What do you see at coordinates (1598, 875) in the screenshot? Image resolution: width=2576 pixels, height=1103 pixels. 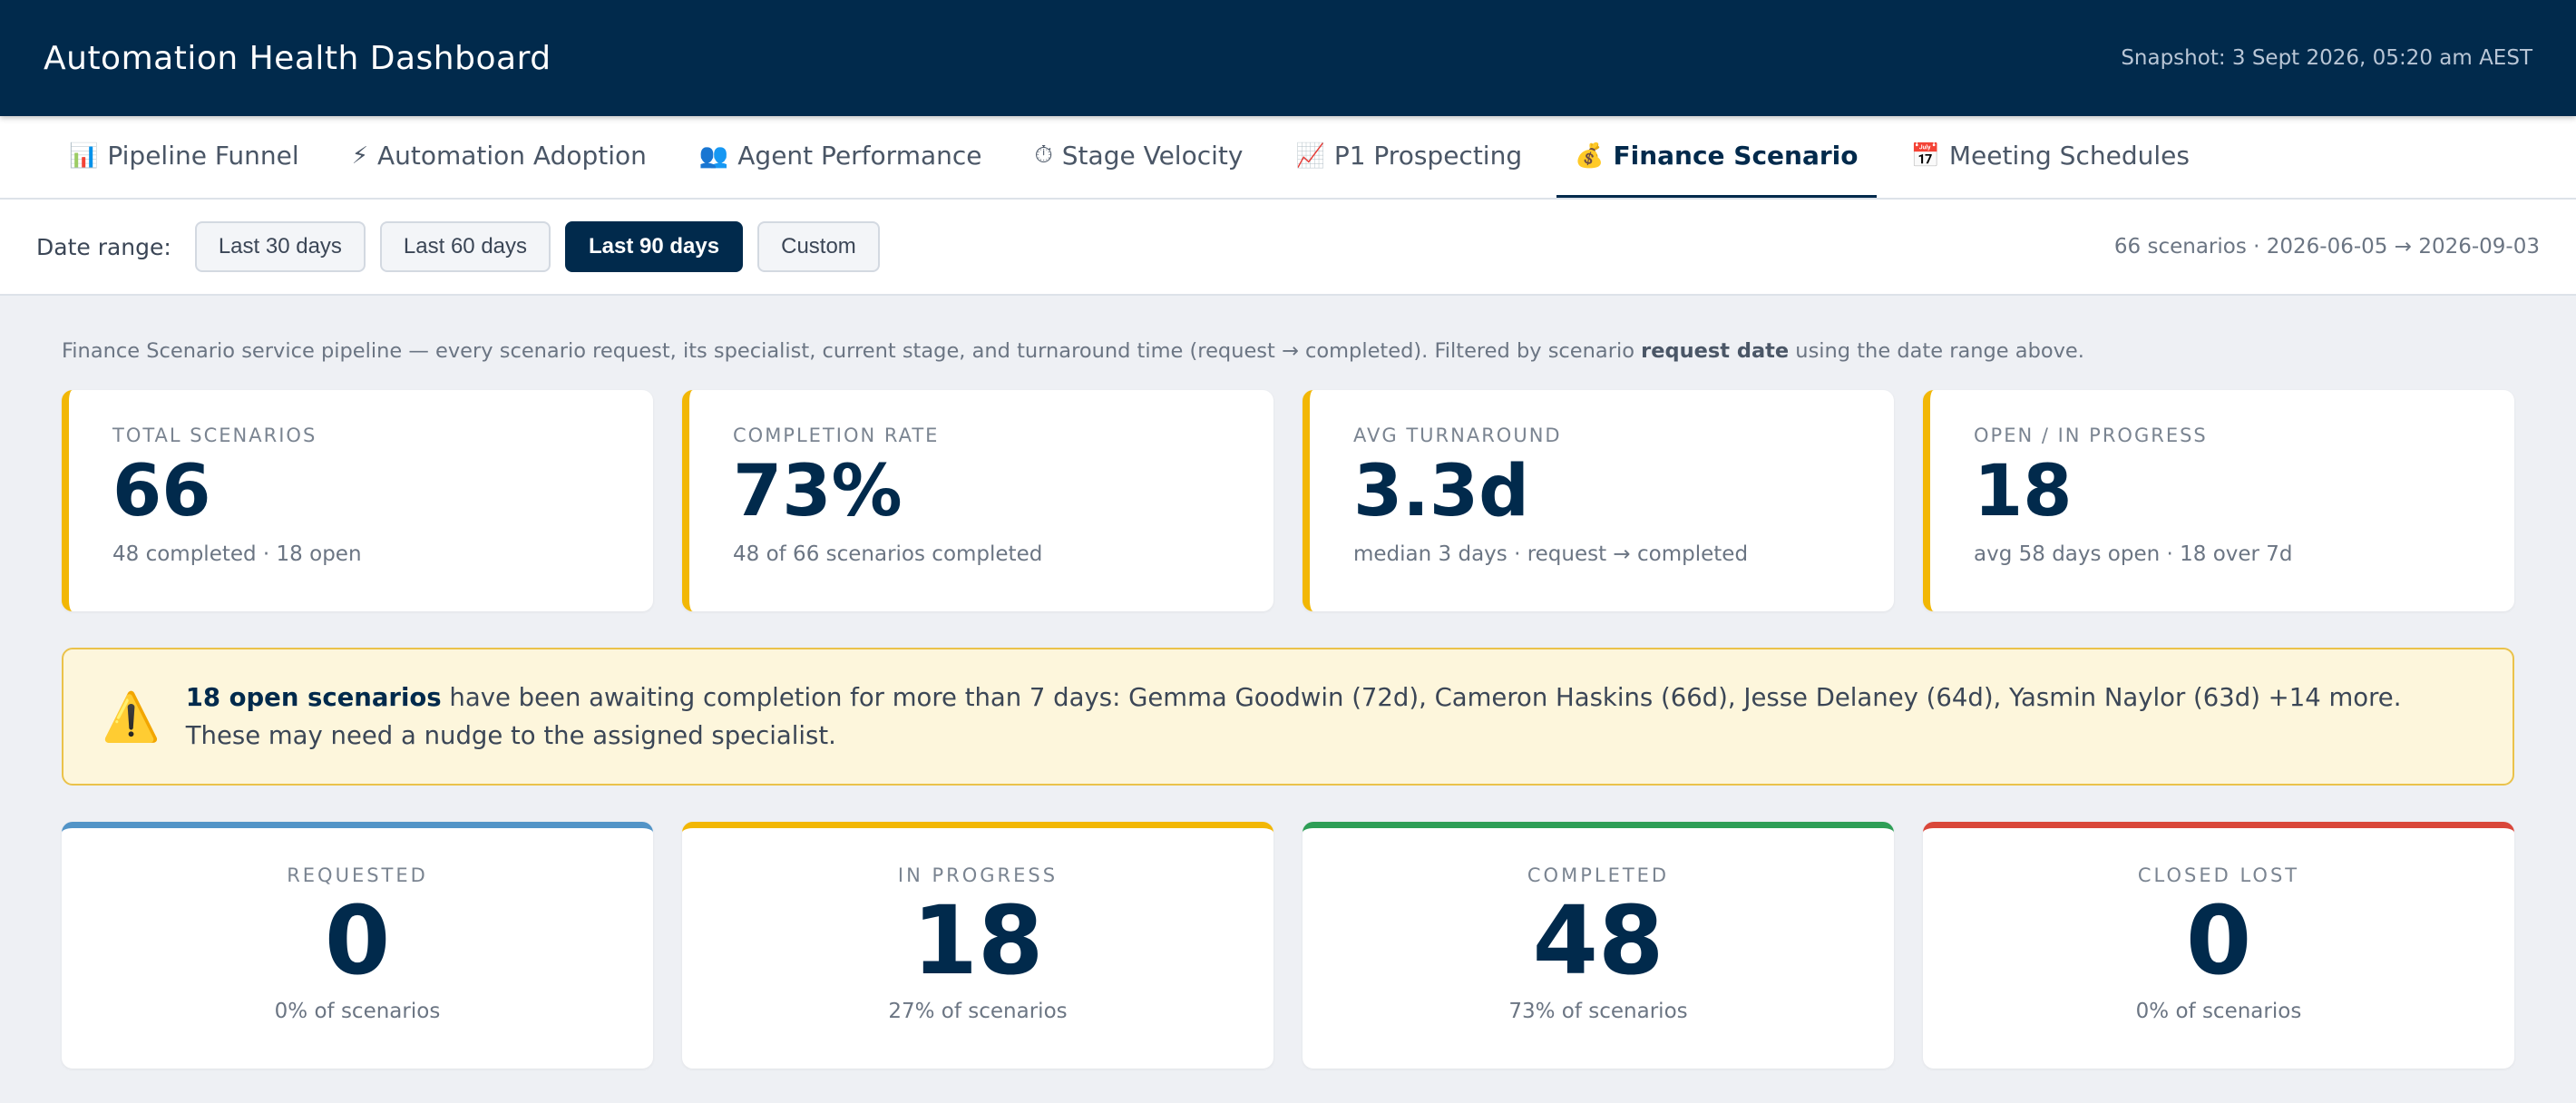 I see `stage-label: COMPLETED` at bounding box center [1598, 875].